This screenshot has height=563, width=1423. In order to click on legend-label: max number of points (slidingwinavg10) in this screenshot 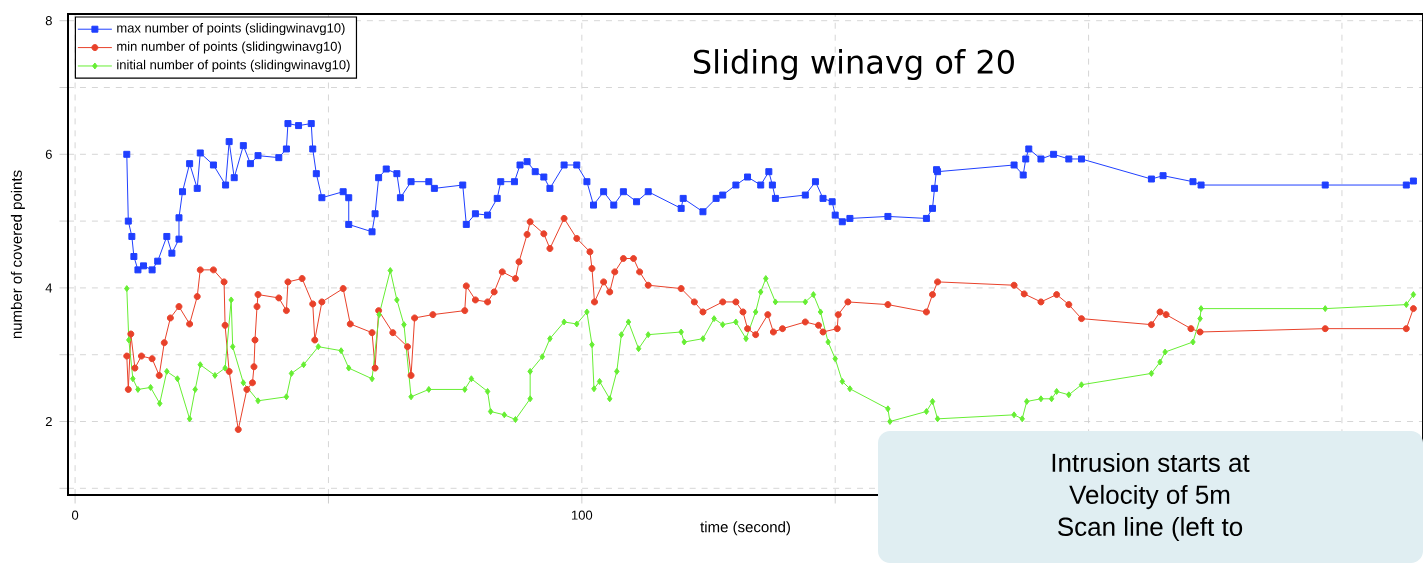, I will do `click(231, 29)`.